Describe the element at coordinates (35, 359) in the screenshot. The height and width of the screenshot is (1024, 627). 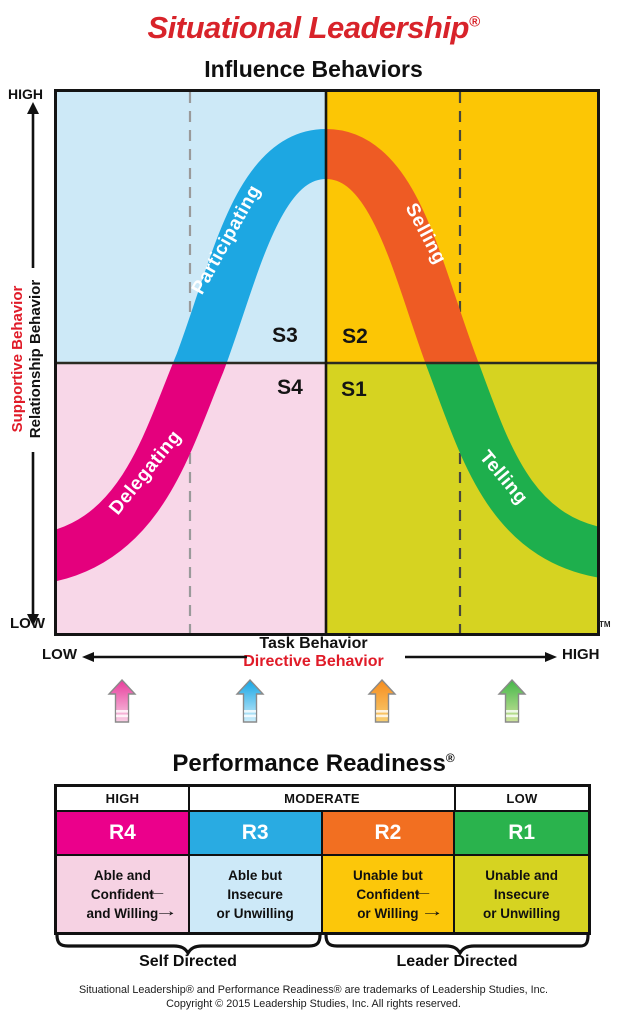
I see `relationship-behavior-label: Relationship Behavior` at that location.